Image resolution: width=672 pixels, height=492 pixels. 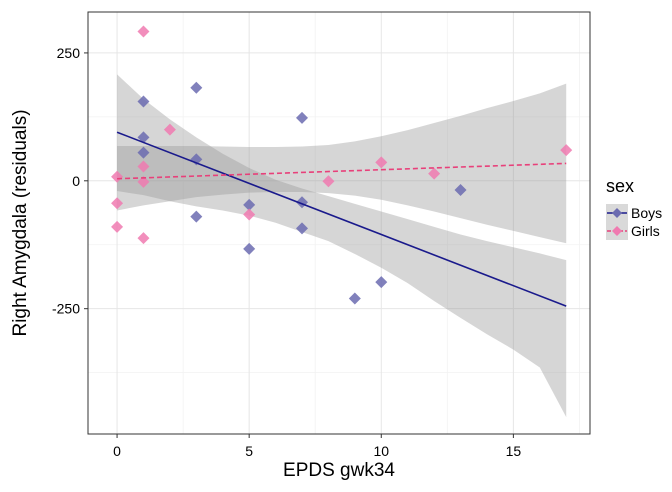 What do you see at coordinates (76, 181) in the screenshot?
I see `y-tick-label: 0` at bounding box center [76, 181].